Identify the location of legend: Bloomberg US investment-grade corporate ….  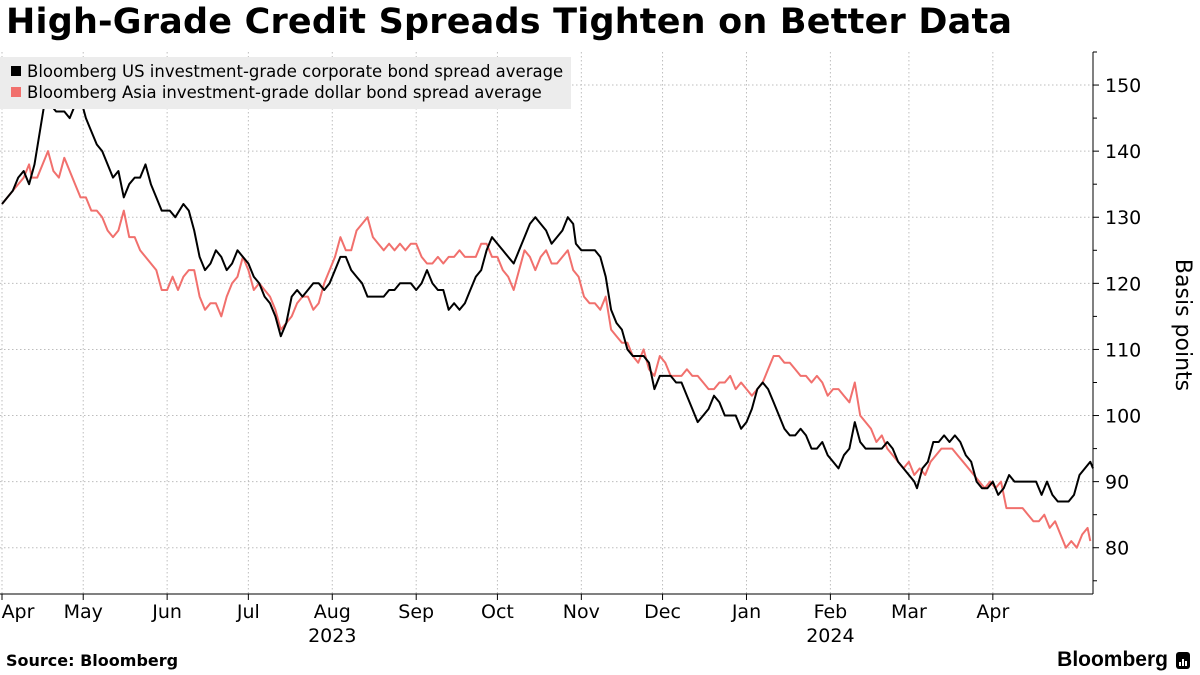
(285, 83).